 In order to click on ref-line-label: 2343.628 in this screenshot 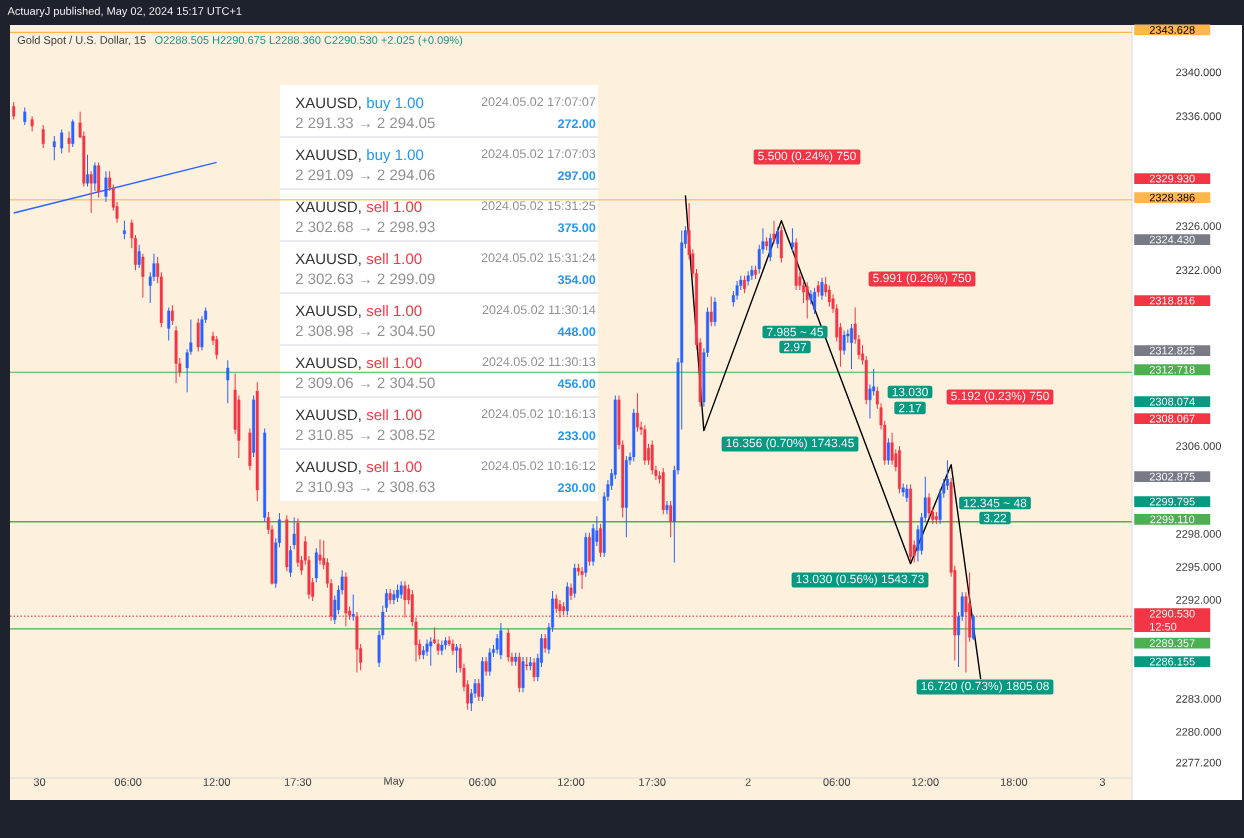, I will do `click(1172, 30)`.